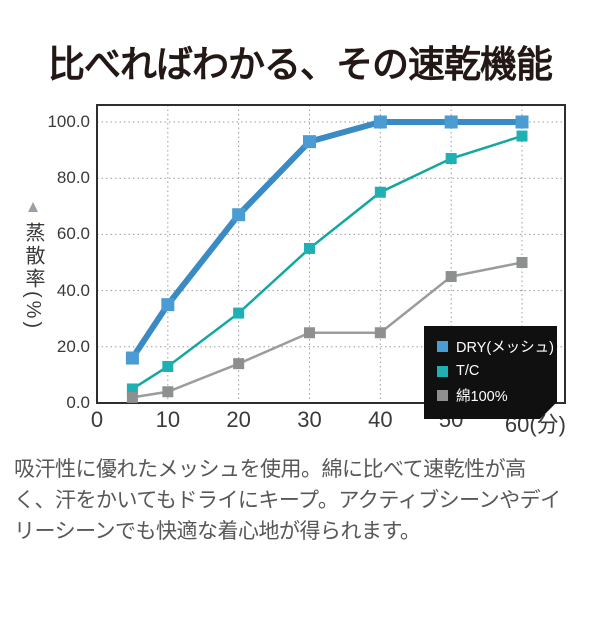 Image resolution: width=600 pixels, height=640 pixels. I want to click on y-tick-label: 0.0, so click(78, 402).